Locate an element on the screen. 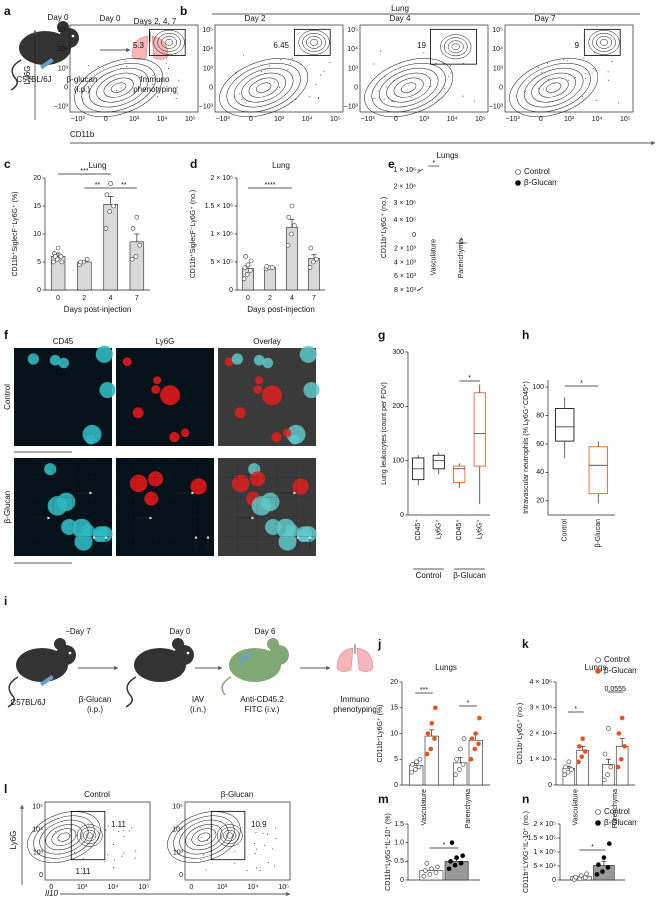  x-tick-label: 10⁵ is located at coordinates (190, 119).